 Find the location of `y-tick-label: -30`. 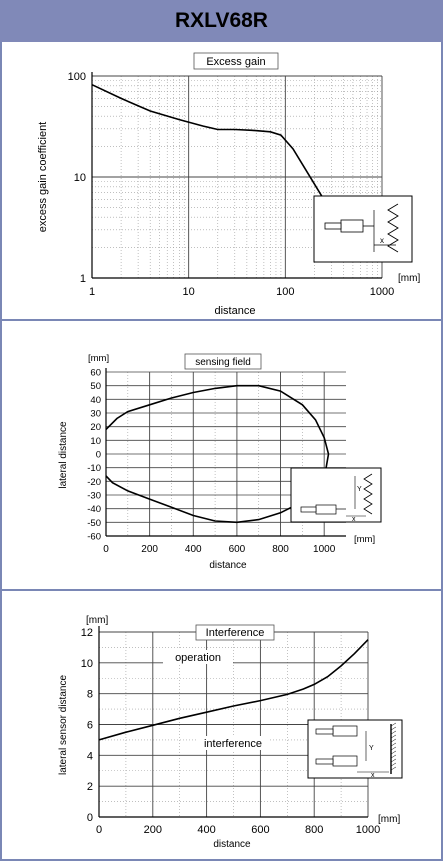

y-tick-label: -30 is located at coordinates (94, 496).